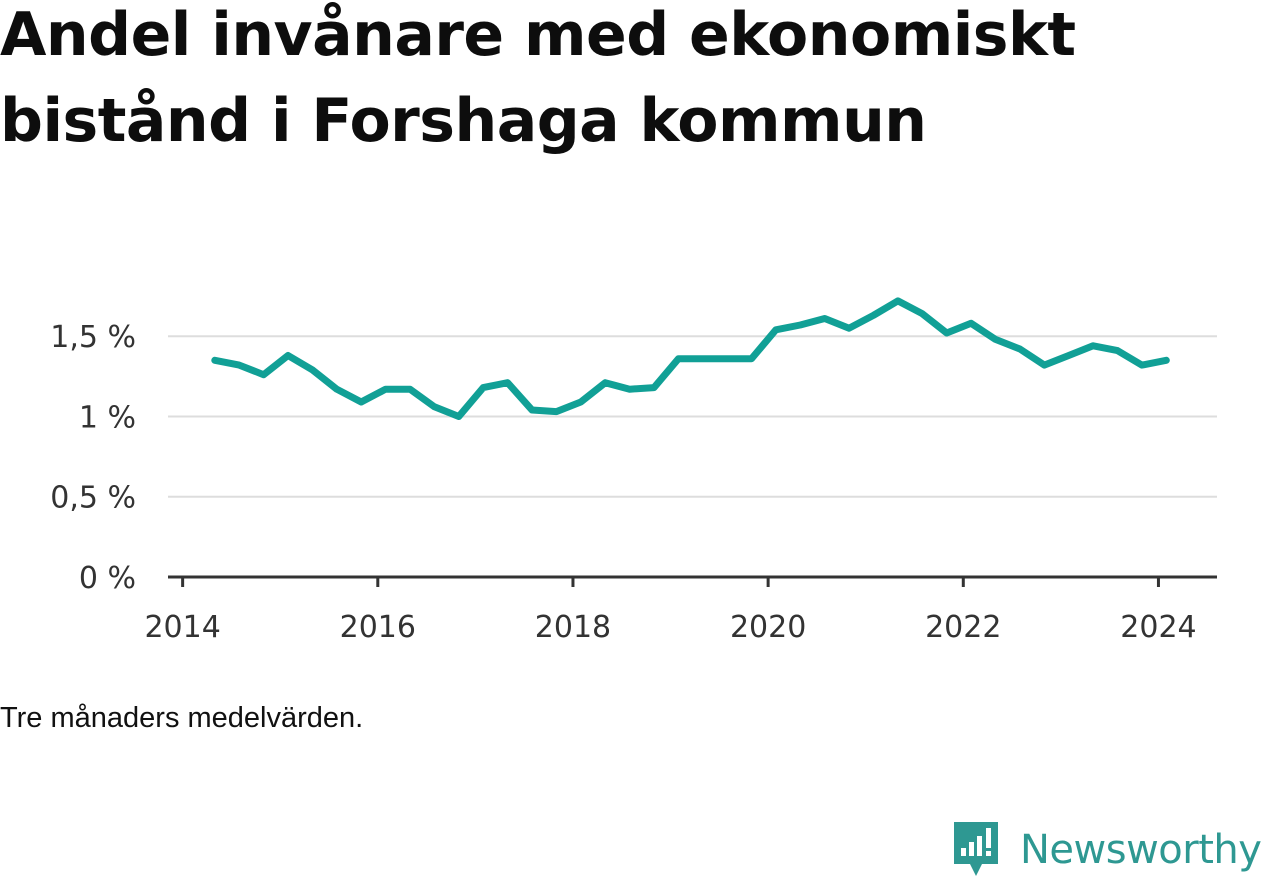 This screenshot has width=1262, height=882. Describe the element at coordinates (93, 458) in the screenshot. I see `y-axis-labels: 0 % 0,5 % 1 % 1,5 %` at that location.